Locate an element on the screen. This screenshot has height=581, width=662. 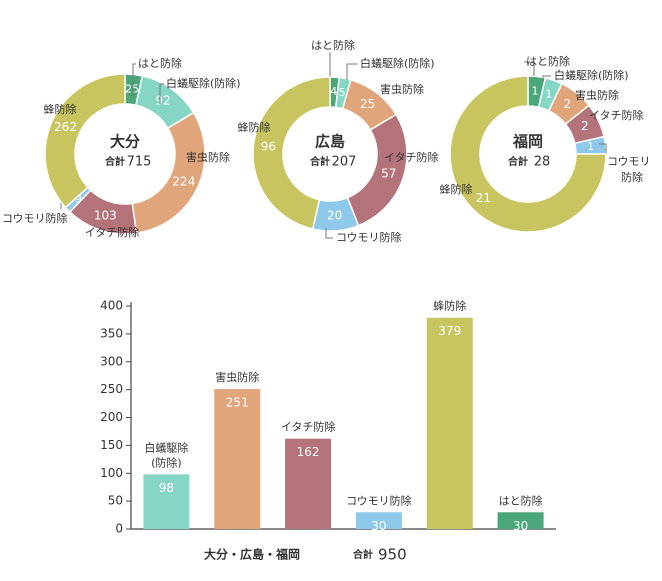
bar-category-label: はと防除 is located at coordinates (521, 500).